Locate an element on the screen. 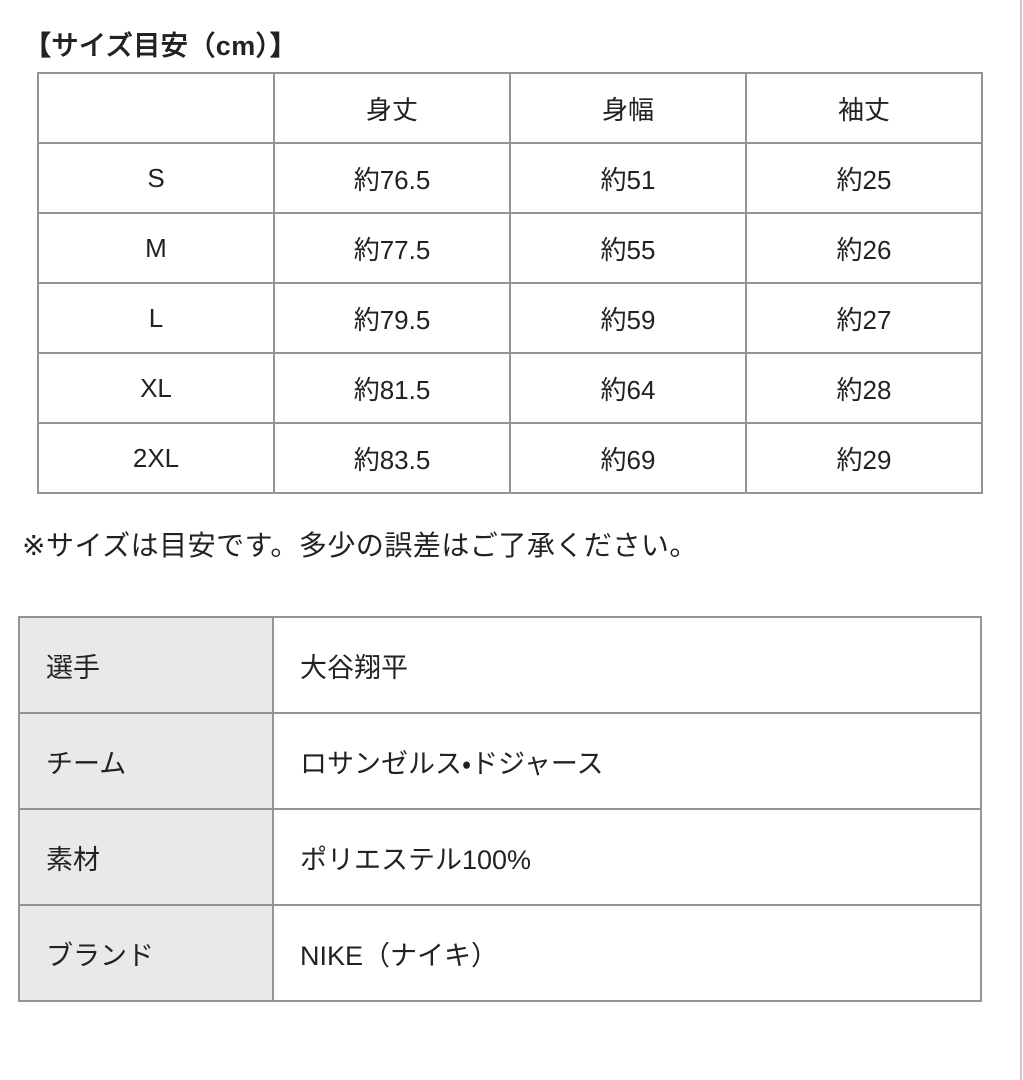 This screenshot has width=1023, height=1080. size-value-cell: 約81.5 is located at coordinates (392, 388).